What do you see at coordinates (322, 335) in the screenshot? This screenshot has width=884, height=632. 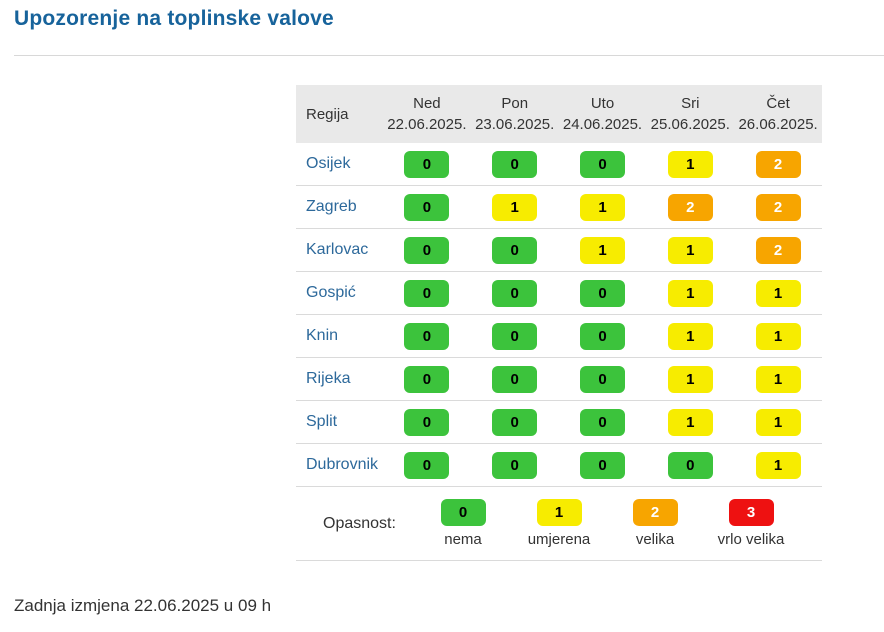 I see `region-link: Knin` at bounding box center [322, 335].